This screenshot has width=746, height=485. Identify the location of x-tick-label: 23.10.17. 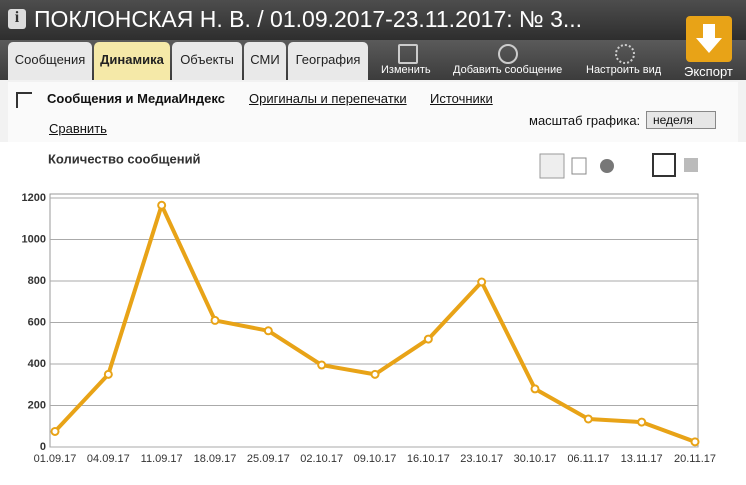
(481, 459).